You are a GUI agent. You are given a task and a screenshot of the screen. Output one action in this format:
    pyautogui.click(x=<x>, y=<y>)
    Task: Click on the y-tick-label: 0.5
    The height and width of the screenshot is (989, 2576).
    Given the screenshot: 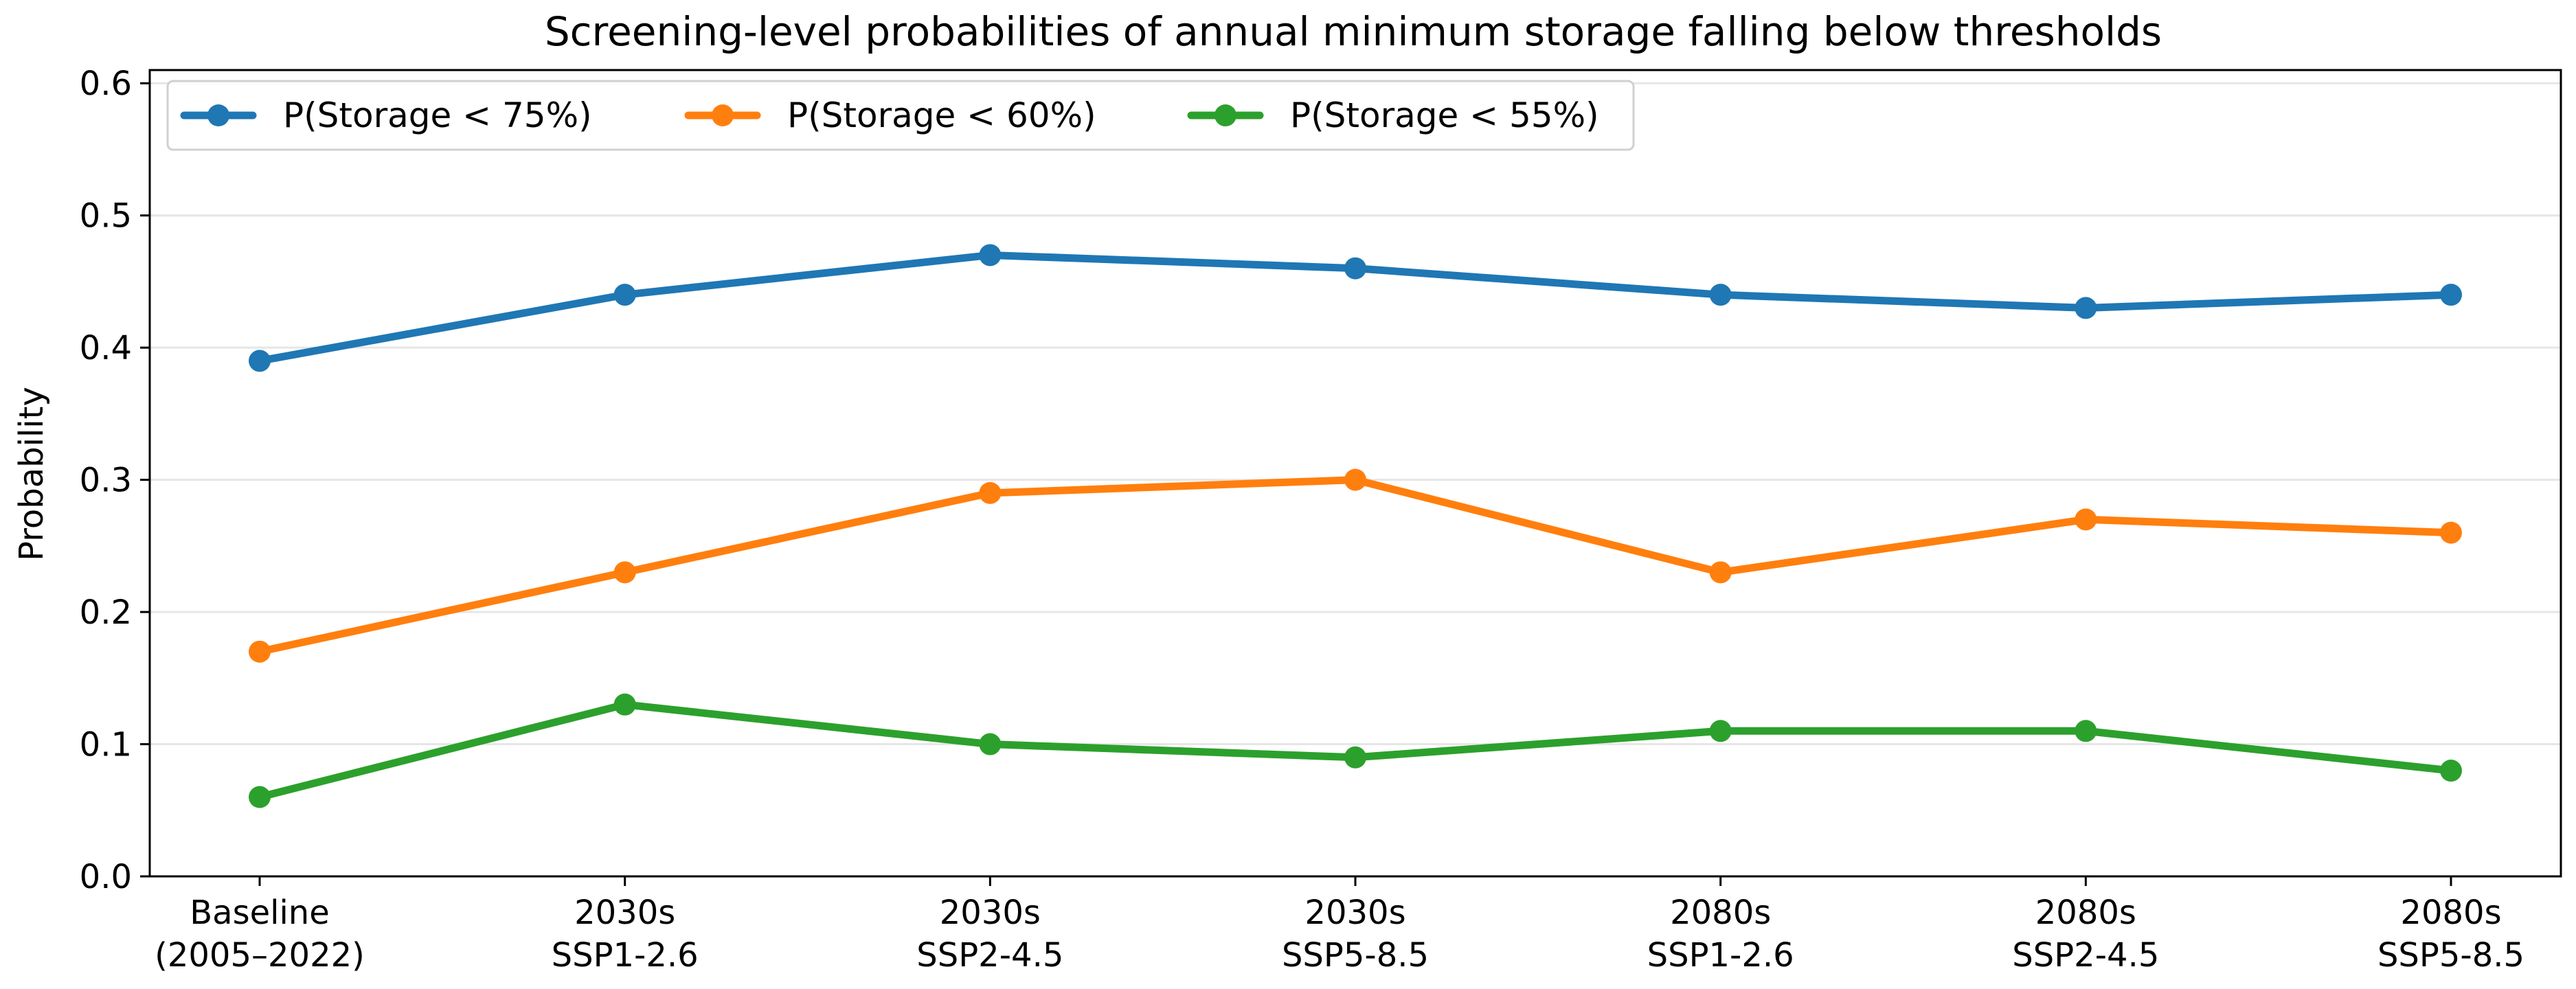 What is the action you would take?
    pyautogui.click(x=106, y=216)
    